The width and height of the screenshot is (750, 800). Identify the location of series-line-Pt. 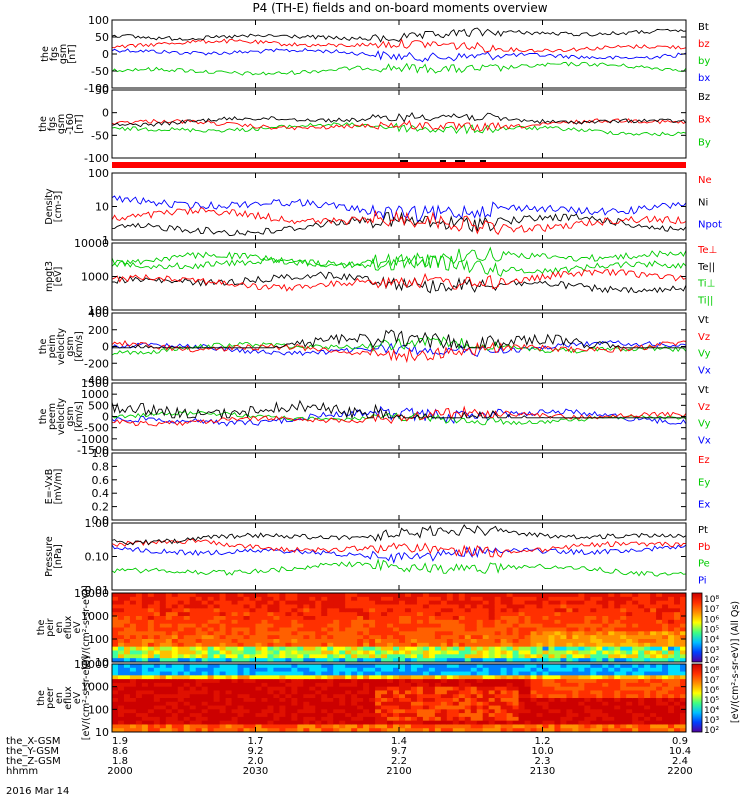
(399, 535).